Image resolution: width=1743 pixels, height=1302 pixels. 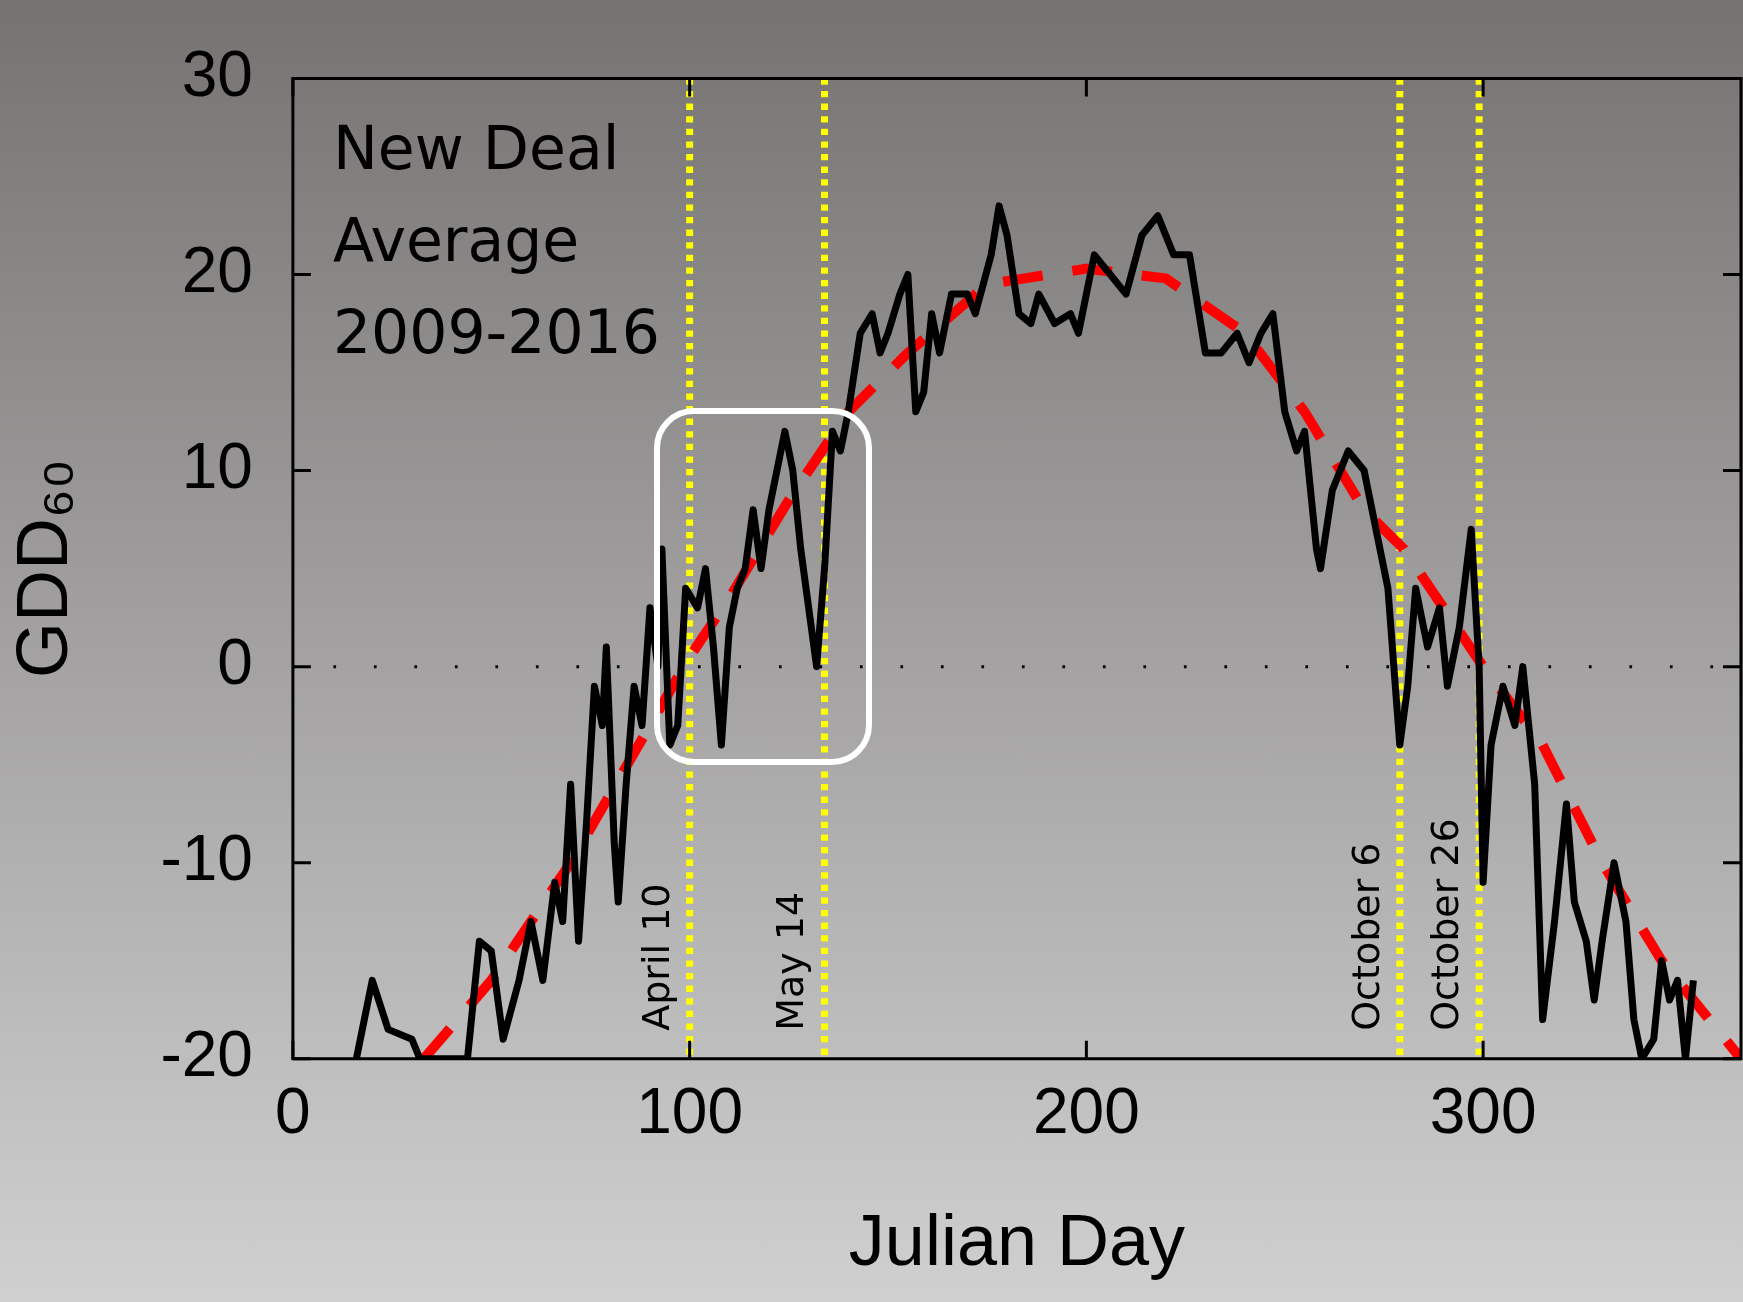 I want to click on ref-line-label: May 14, so click(x=790, y=961).